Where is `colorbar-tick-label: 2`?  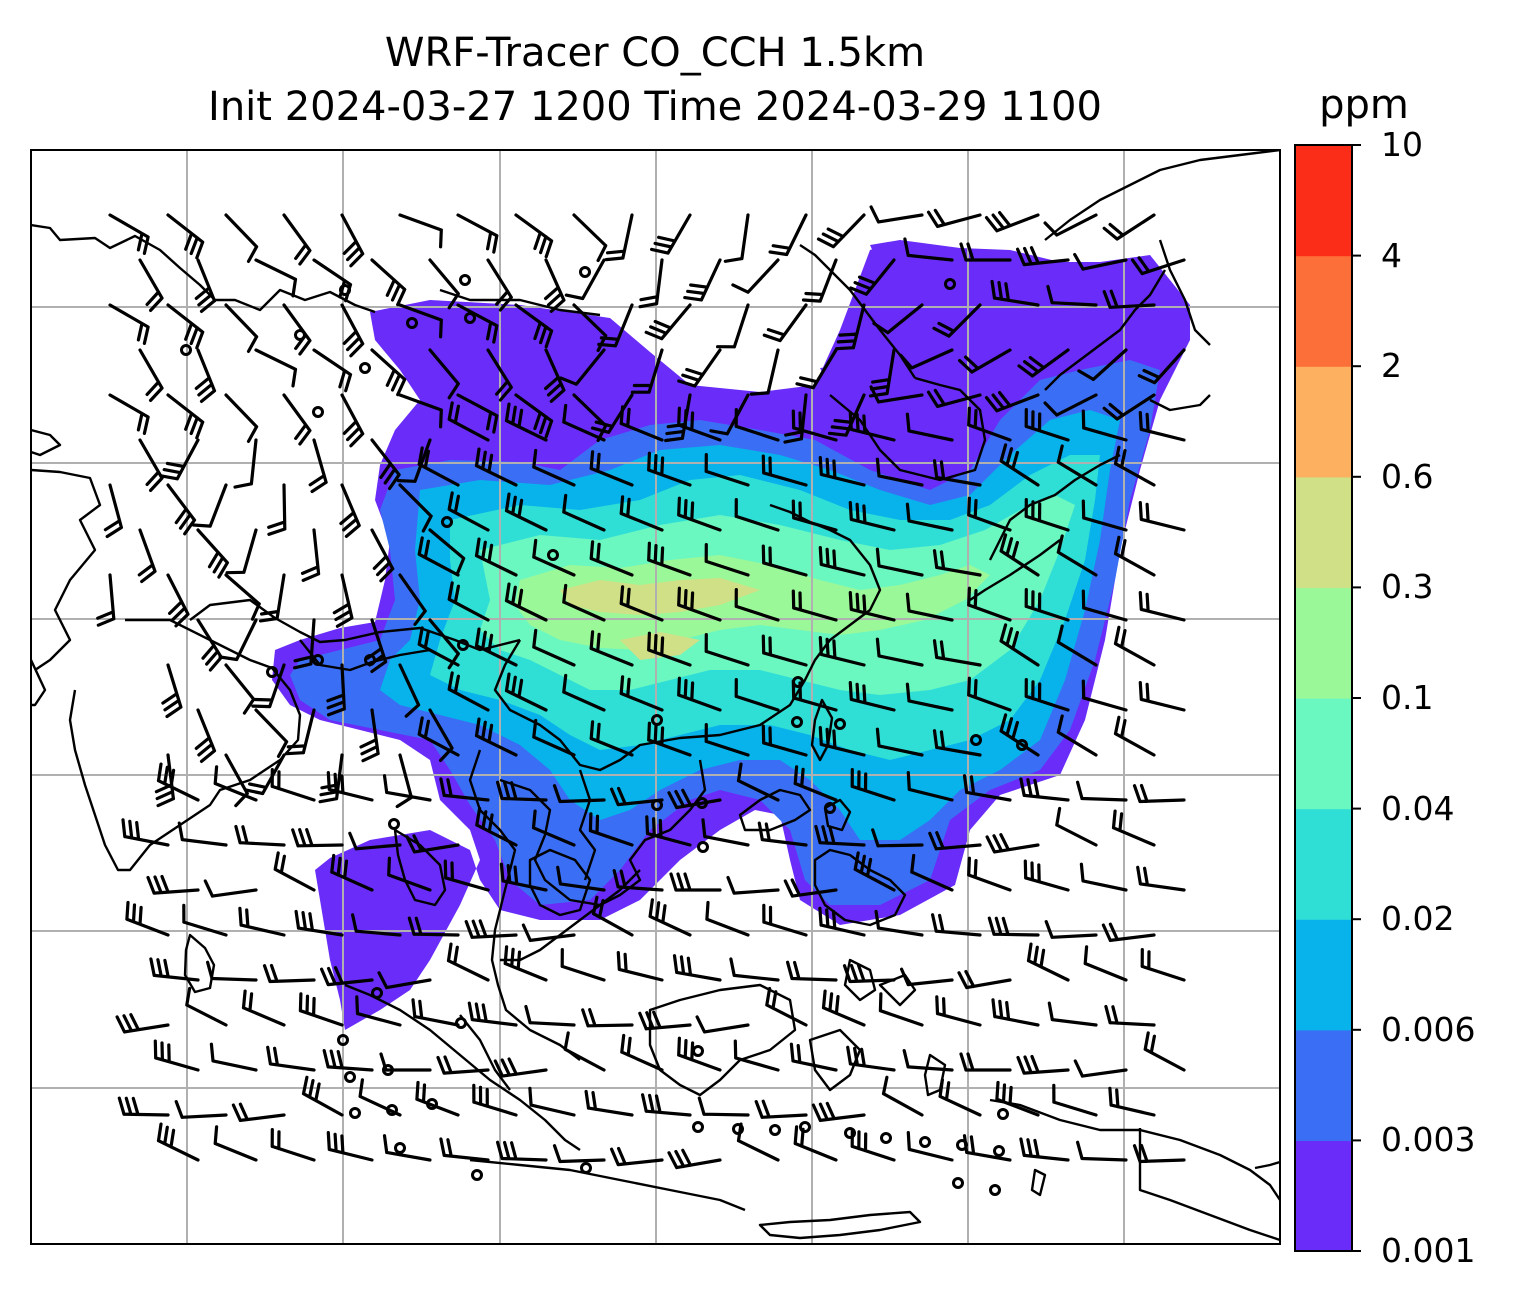 colorbar-tick-label: 2 is located at coordinates (1391, 366).